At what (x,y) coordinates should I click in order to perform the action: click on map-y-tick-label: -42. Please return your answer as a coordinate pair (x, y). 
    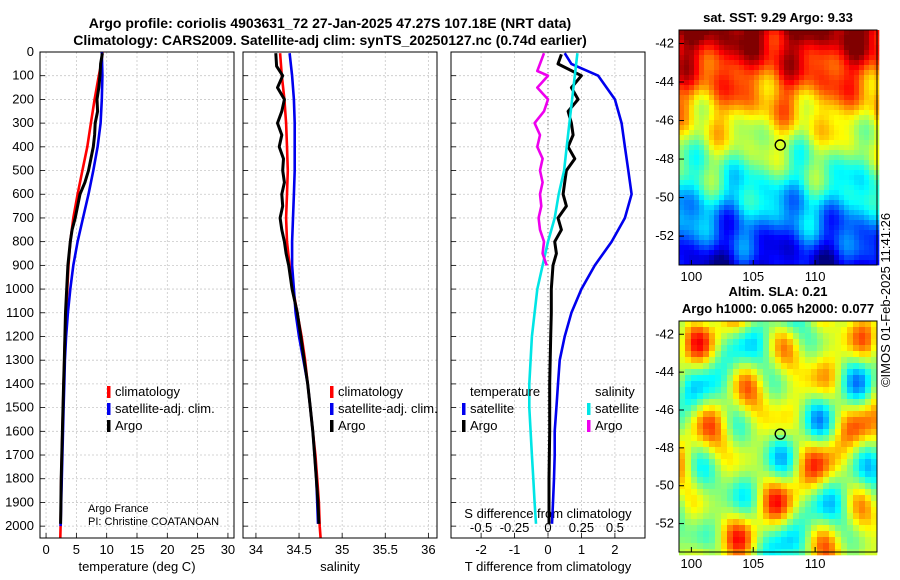
    Looking at the image, I should click on (664, 333).